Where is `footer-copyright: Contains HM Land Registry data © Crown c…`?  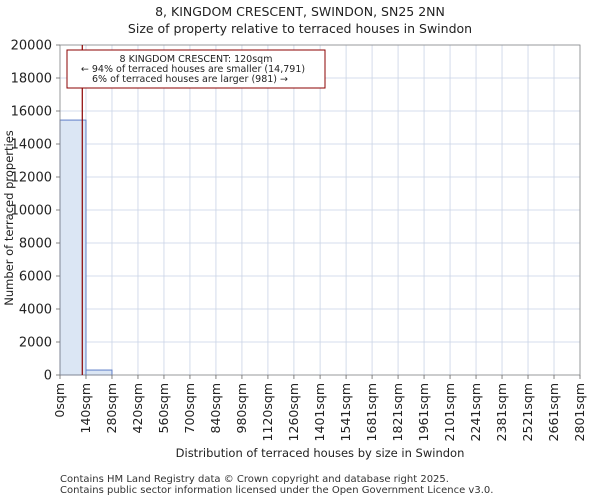 footer-copyright: Contains HM Land Registry data © Crown c… is located at coordinates (254, 479).